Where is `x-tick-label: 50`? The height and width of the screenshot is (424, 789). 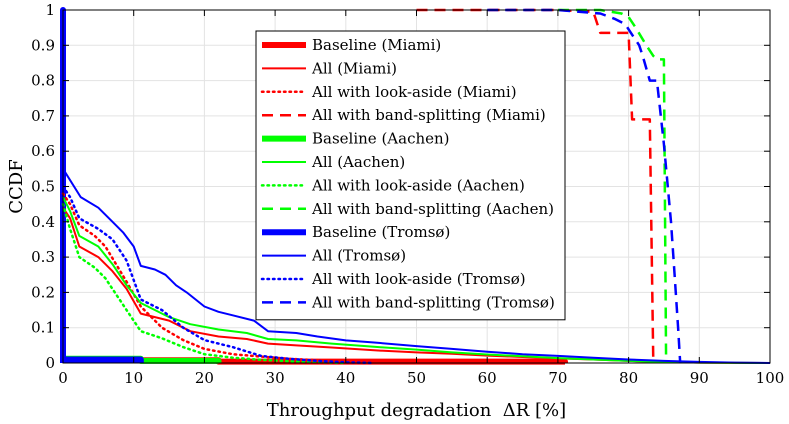
x-tick-label: 50 is located at coordinates (416, 378).